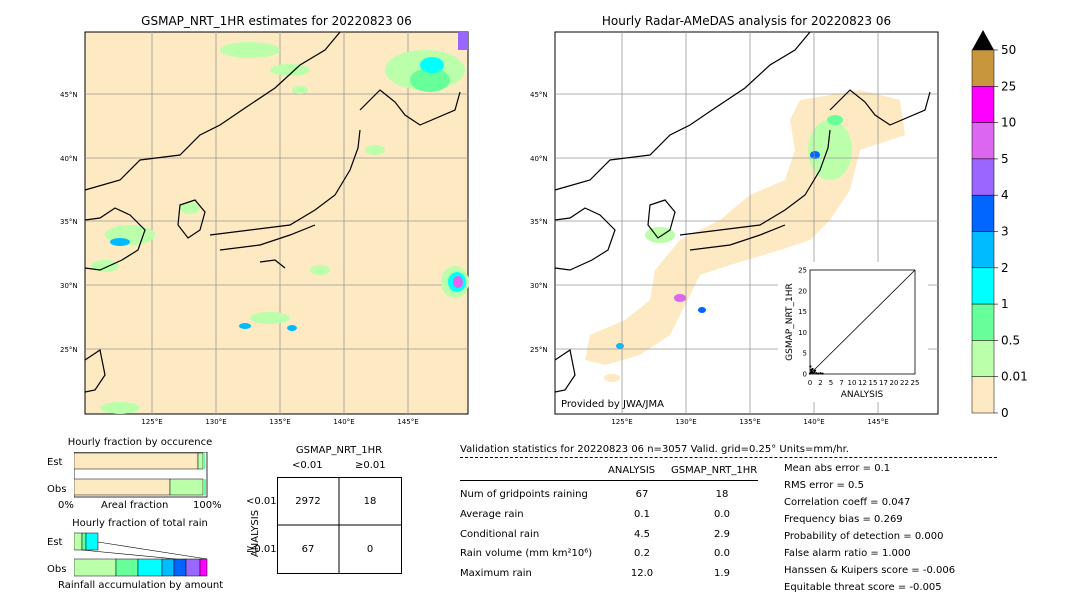 Image resolution: width=1080 pixels, height=612 pixels. I want to click on lat-label: 35°N, so click(539, 222).